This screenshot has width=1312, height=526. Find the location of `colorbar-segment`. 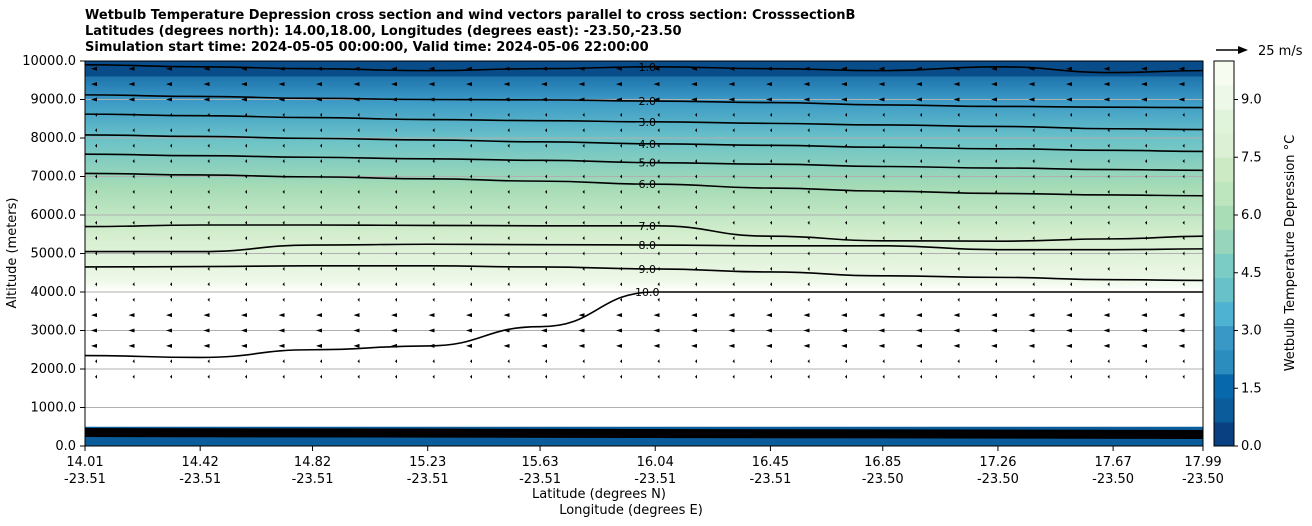

colorbar-segment is located at coordinates (1224, 410).